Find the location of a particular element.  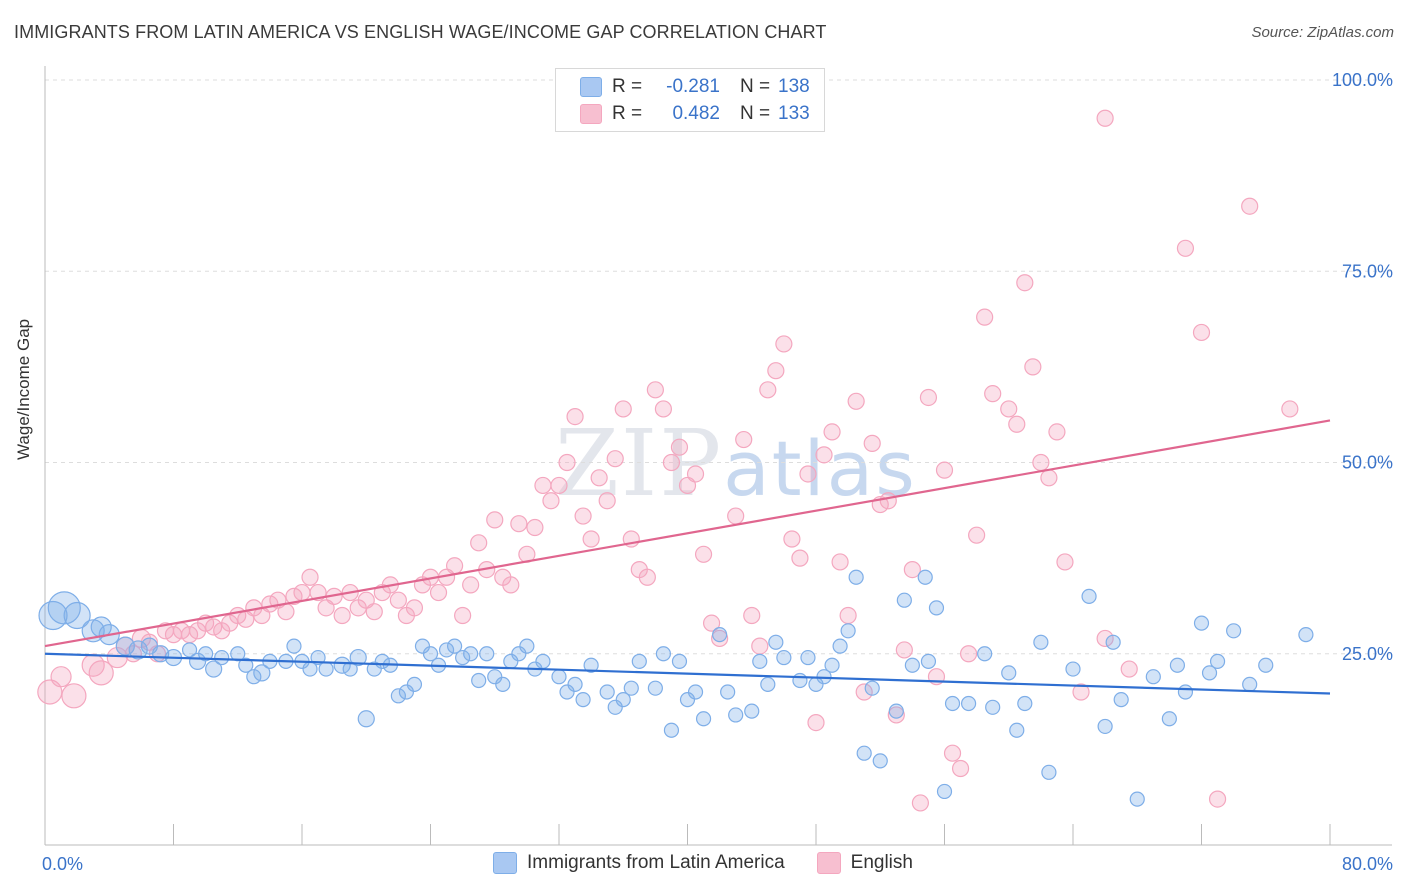

legend-item-english: English is located at coordinates (864, 863).